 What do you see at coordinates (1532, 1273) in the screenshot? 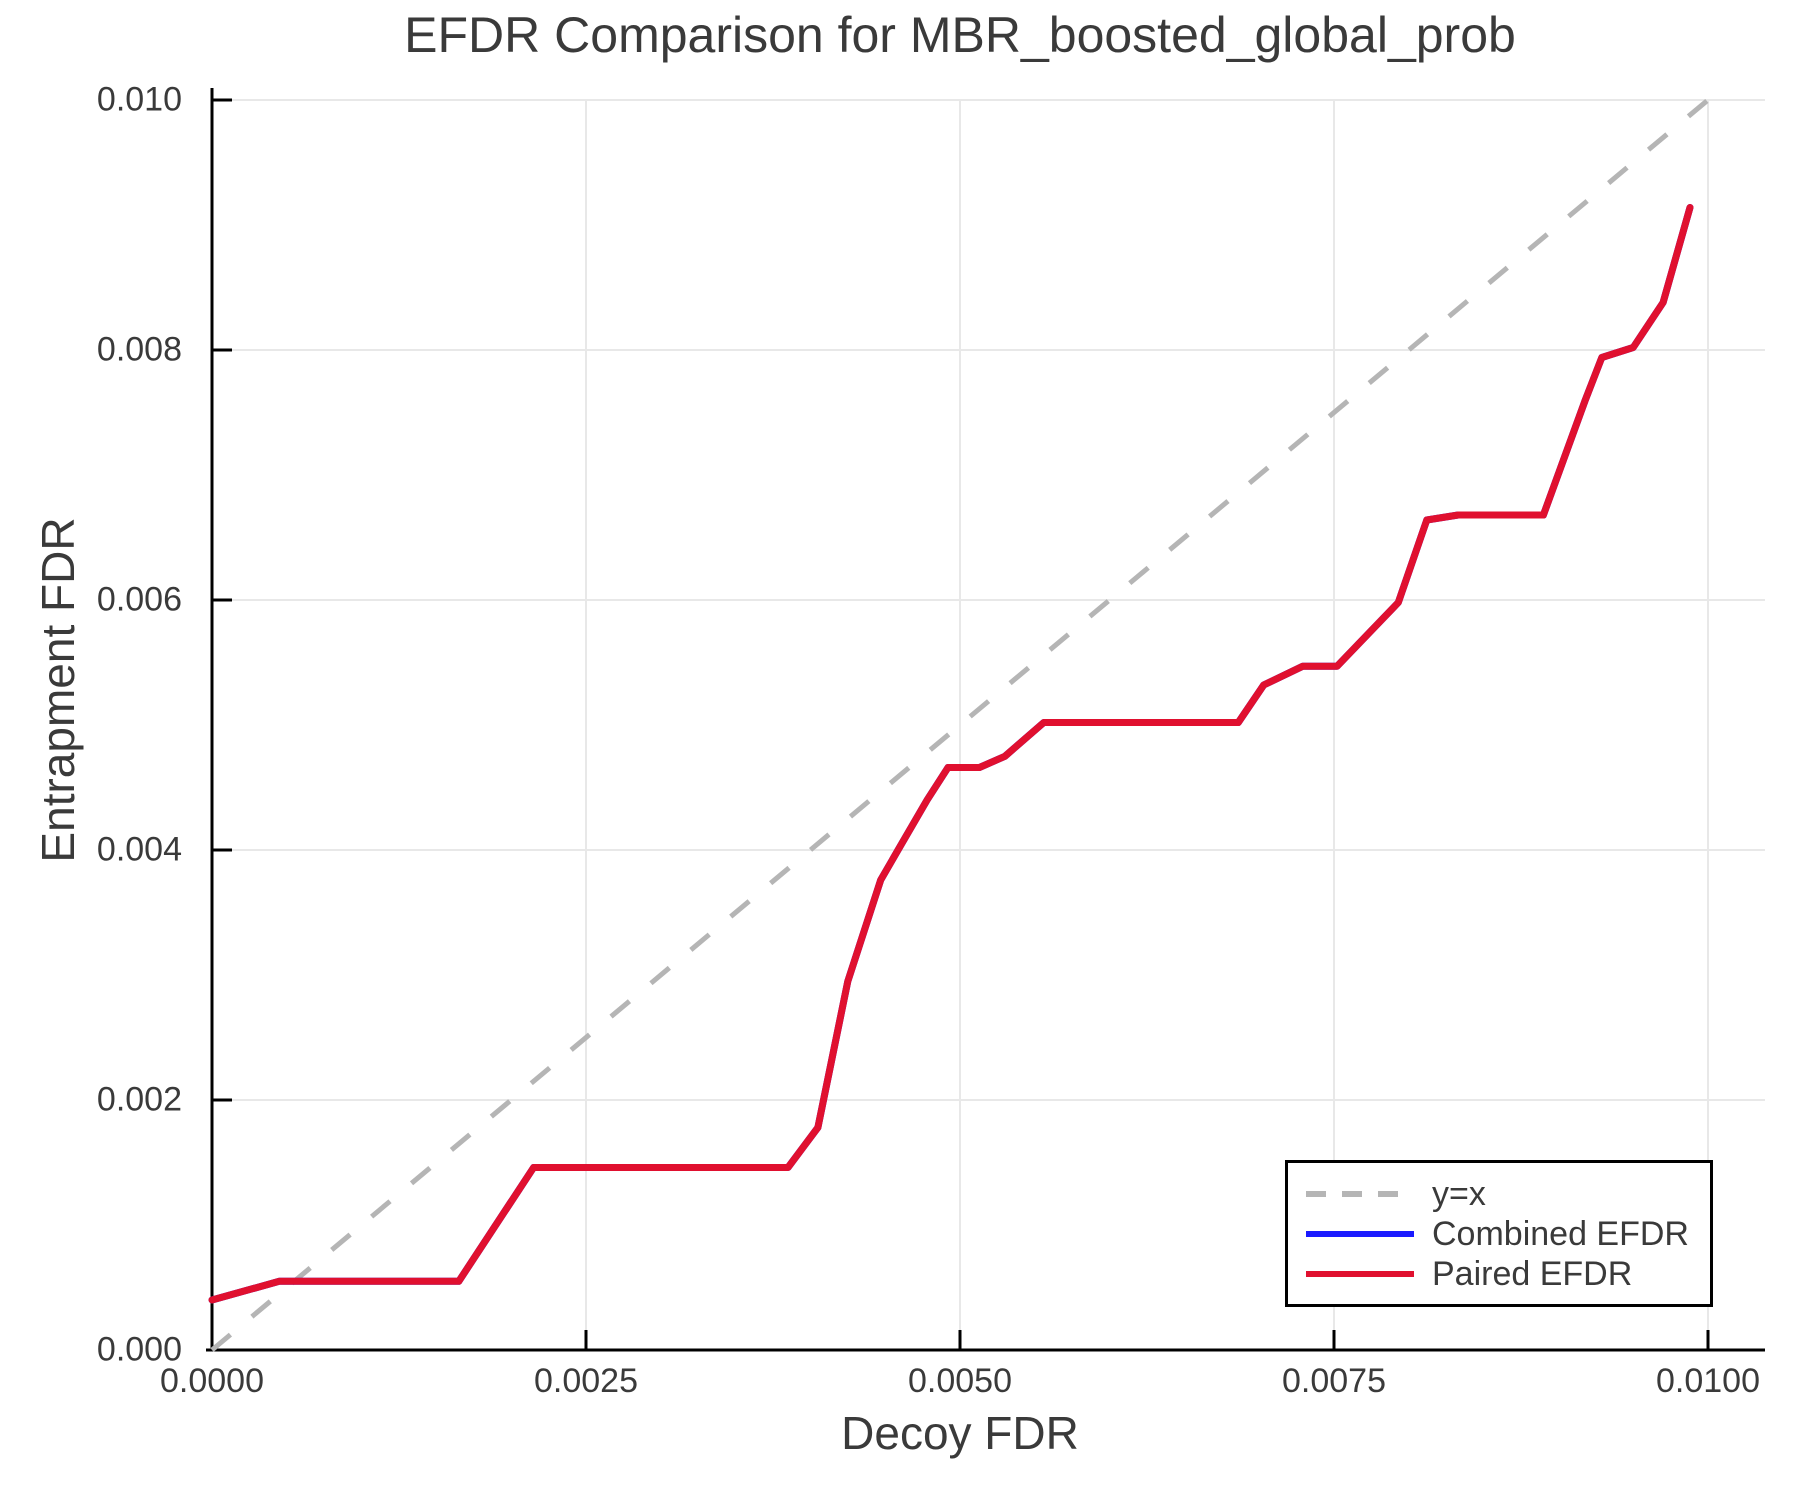
I see `legend-label: Paired EFDR` at bounding box center [1532, 1273].